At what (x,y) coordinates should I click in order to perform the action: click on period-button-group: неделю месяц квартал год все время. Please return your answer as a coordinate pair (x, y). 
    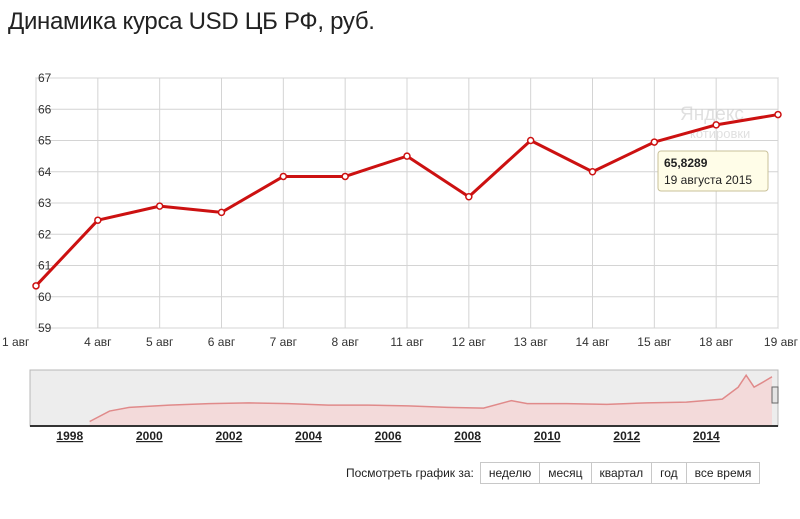
    Looking at the image, I should click on (620, 473).